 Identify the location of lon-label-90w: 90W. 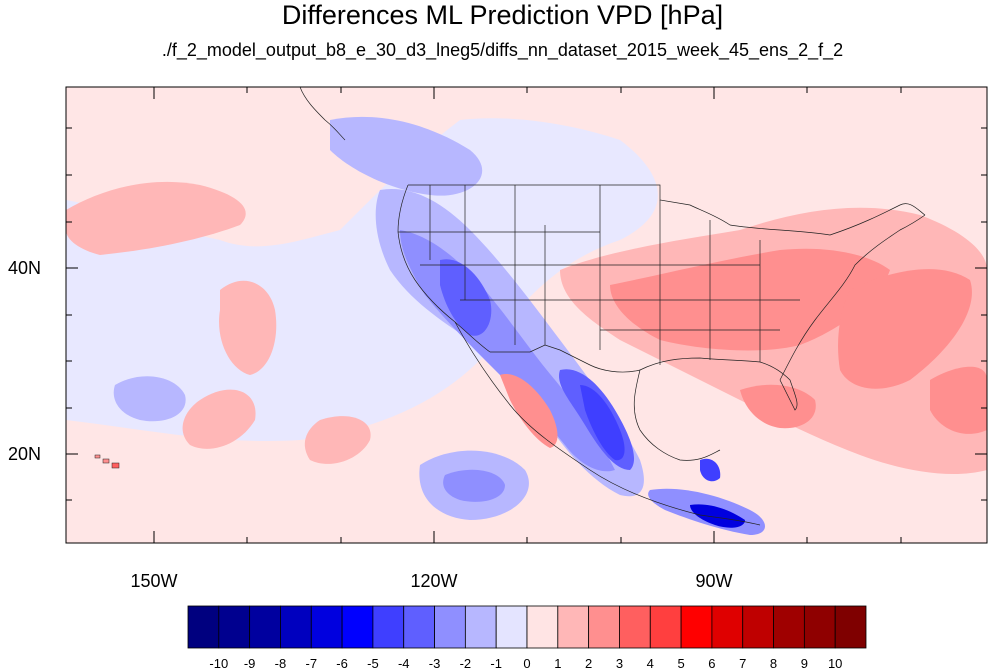
(714, 581).